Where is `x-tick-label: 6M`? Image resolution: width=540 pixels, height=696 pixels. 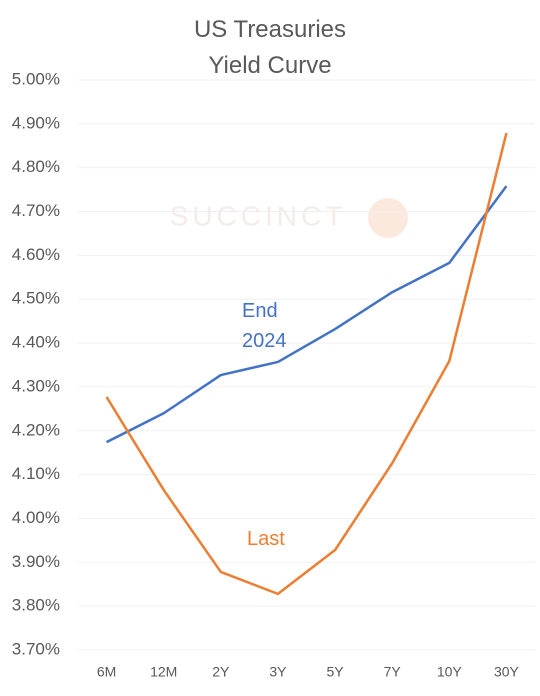
x-tick-label: 6M is located at coordinates (106, 672).